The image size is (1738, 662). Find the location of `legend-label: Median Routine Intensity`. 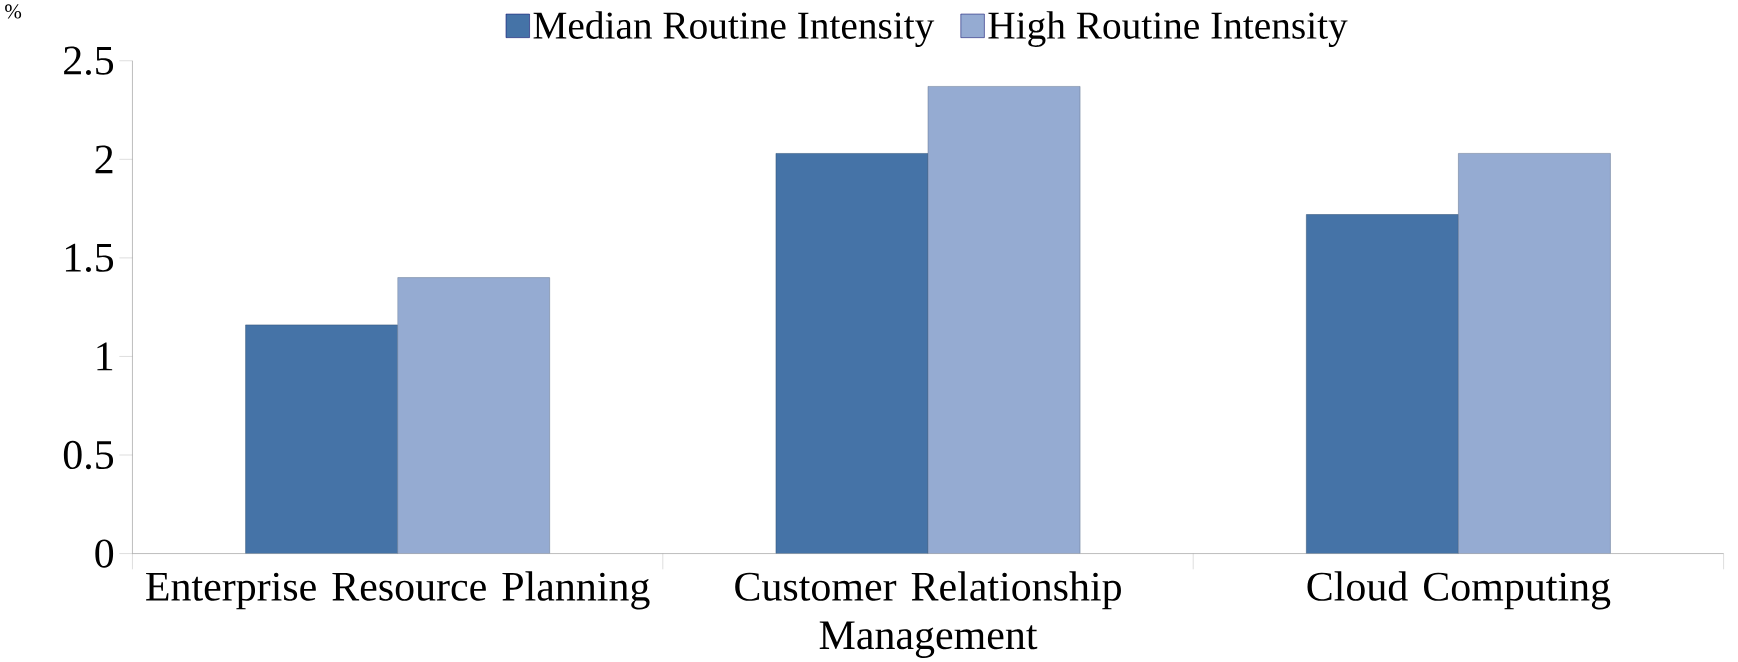

legend-label: Median Routine Intensity is located at coordinates (734, 29).